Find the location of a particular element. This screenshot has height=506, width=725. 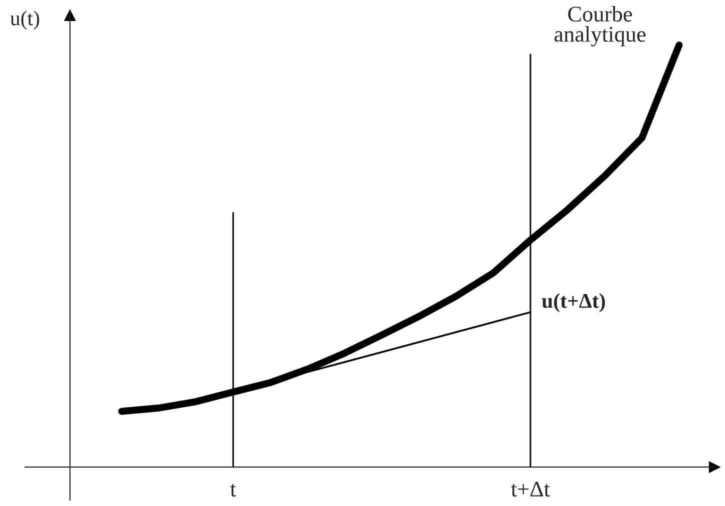

x-tick-label: t is located at coordinates (233, 490).